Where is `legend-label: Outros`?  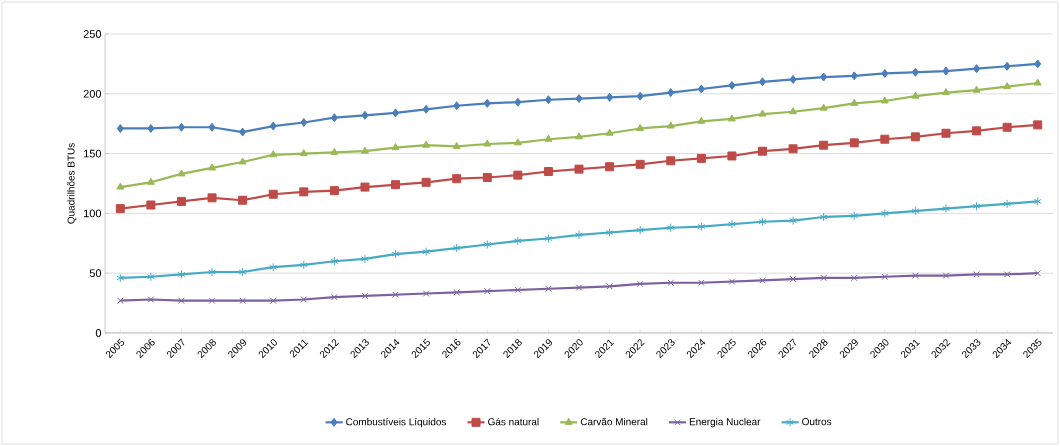 legend-label: Outros is located at coordinates (817, 422).